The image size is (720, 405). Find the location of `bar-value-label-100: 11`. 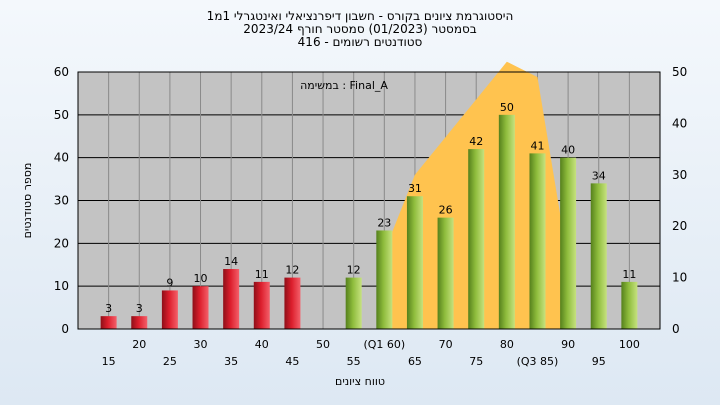

bar-value-label-100: 11 is located at coordinates (629, 274).